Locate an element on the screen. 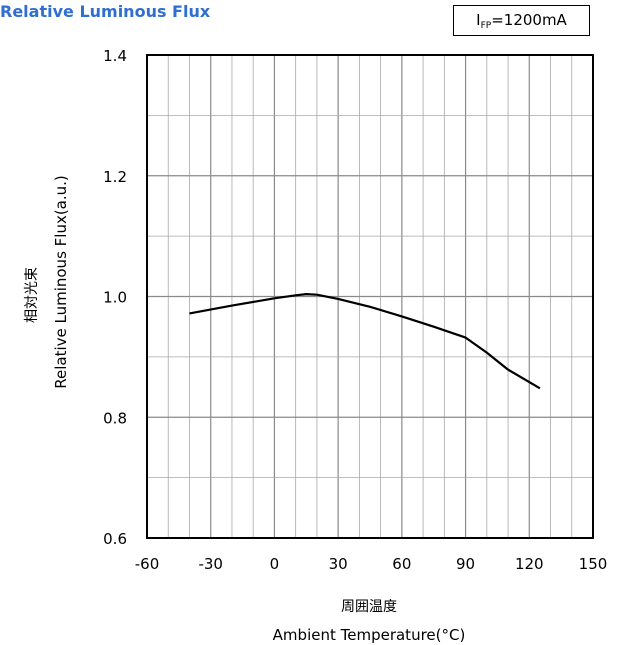 This screenshot has width=626, height=645. x-axis-label: Ambient Temperature(°C) is located at coordinates (369, 635).